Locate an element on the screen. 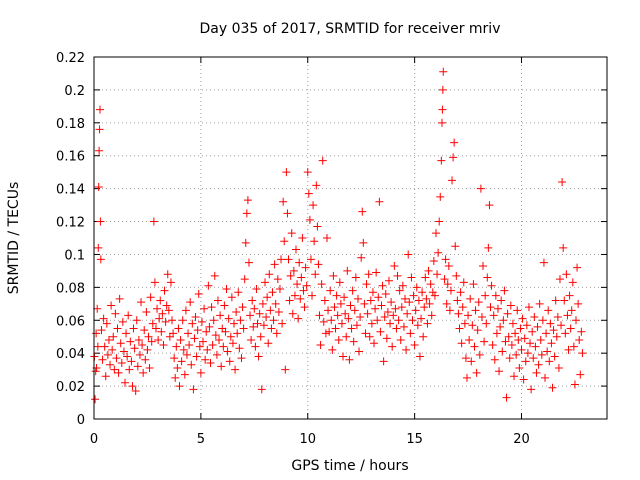 This screenshot has height=480, width=640. x-tick-label: 10 is located at coordinates (307, 439).